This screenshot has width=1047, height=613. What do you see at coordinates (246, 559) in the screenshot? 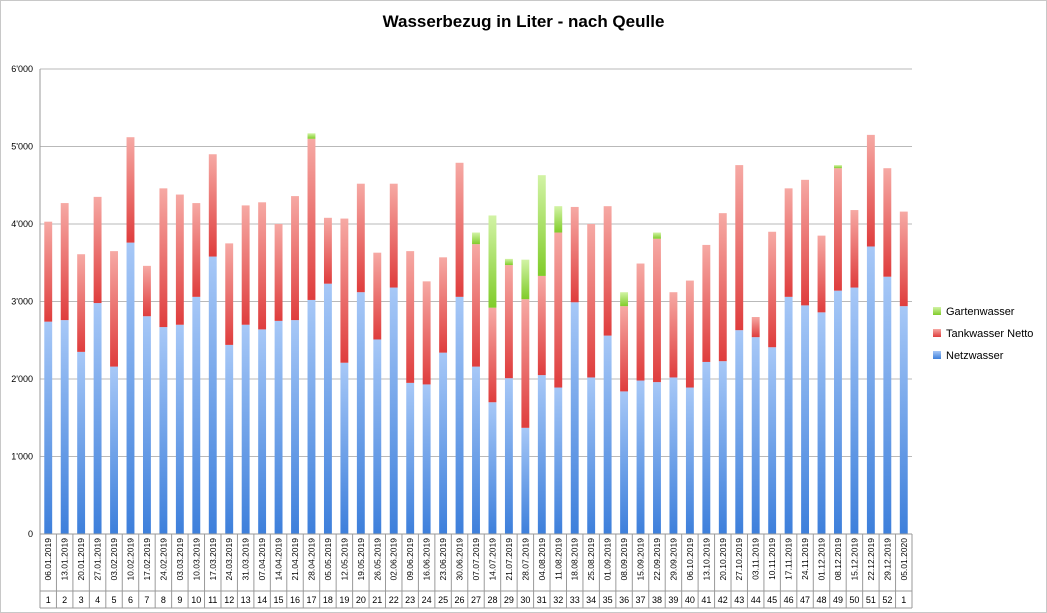
I see `x-tick-label: 31.03.2019` at bounding box center [246, 559].